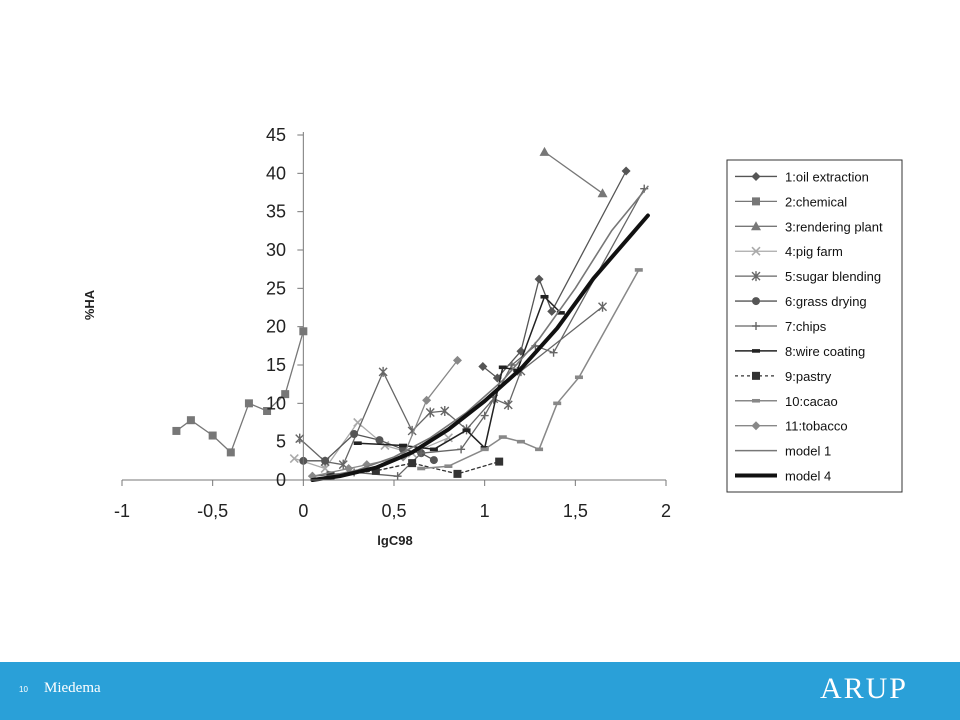 The width and height of the screenshot is (960, 720). I want to click on arup-logo: ARUP, so click(863, 688).